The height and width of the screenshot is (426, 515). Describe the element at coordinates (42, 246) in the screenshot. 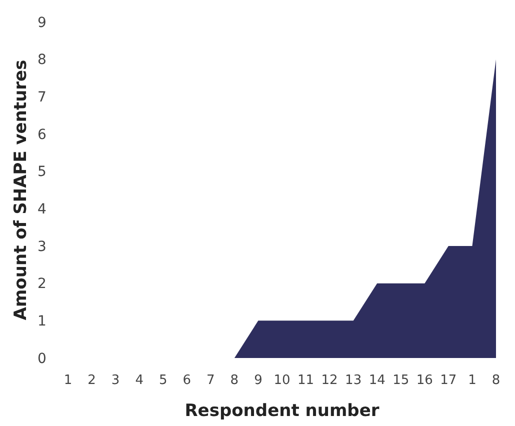

I see `y-tick-label: 3` at that location.